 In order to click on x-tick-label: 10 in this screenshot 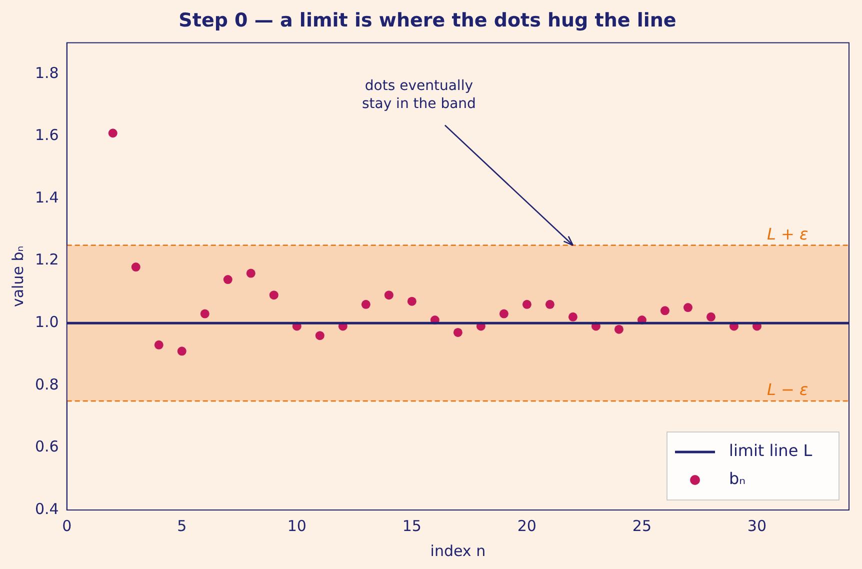, I will do `click(296, 525)`.